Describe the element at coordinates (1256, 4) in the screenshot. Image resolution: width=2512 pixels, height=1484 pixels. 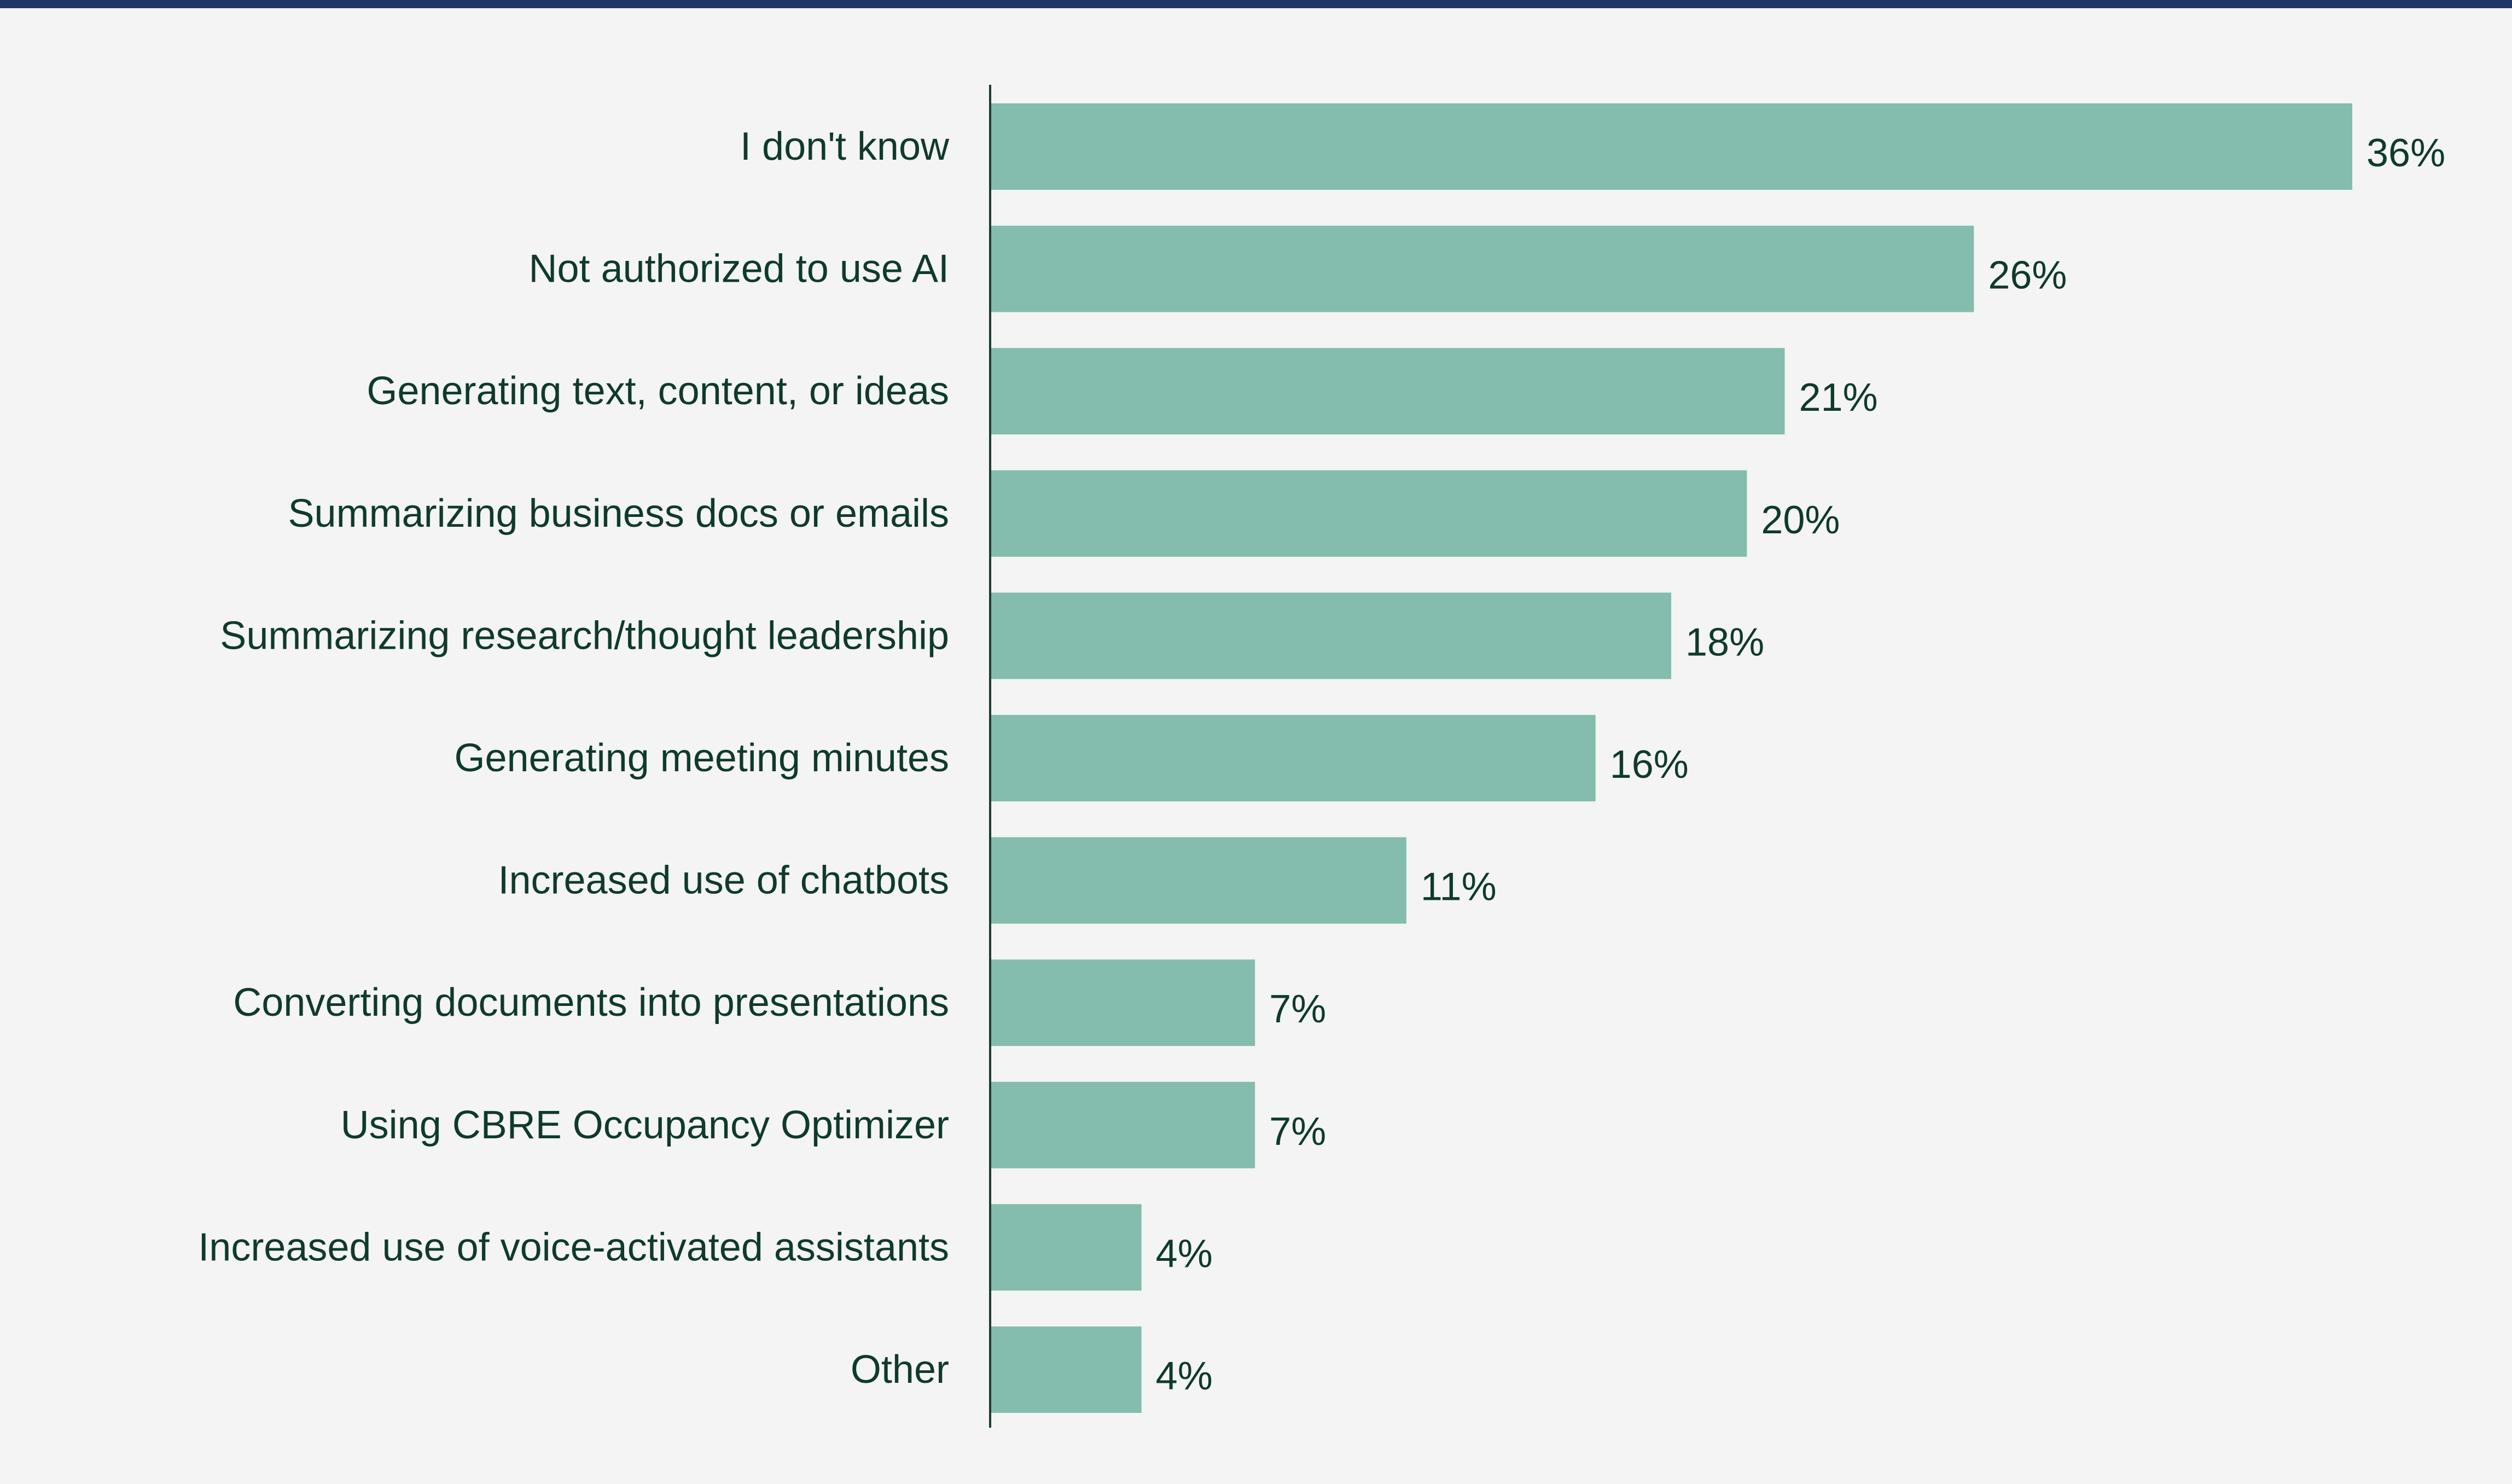
I see `top-rule` at that location.